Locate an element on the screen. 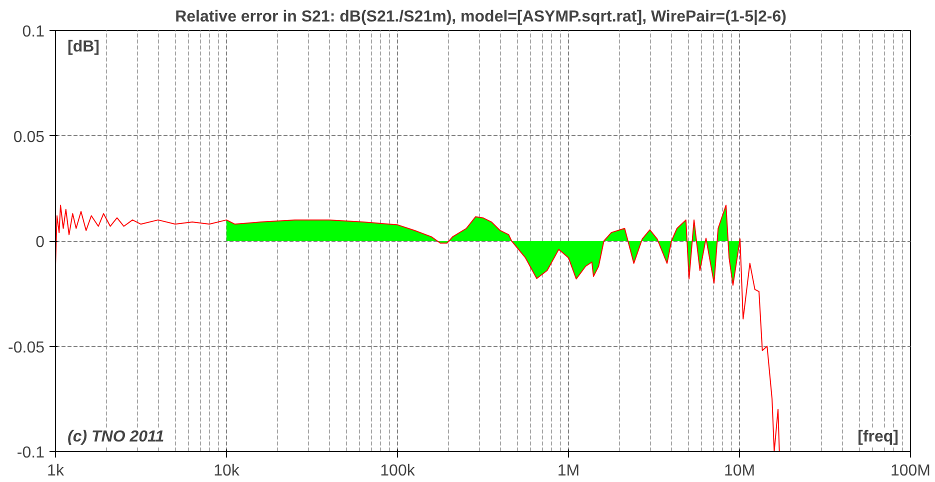  y-tick-label: 0 is located at coordinates (40, 242).